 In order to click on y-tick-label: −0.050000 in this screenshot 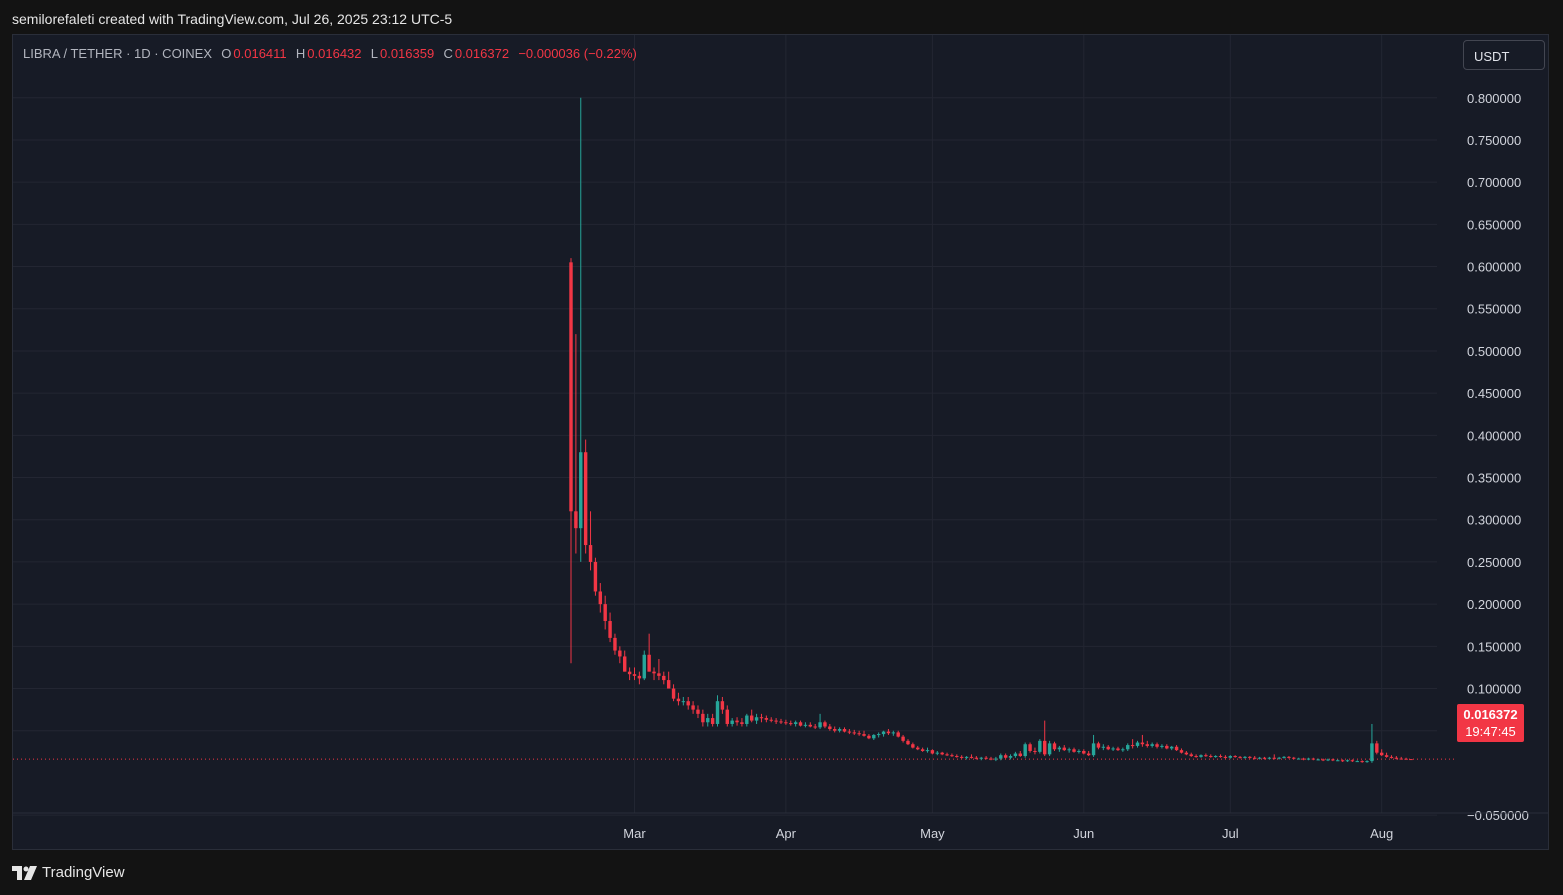, I will do `click(1498, 815)`.